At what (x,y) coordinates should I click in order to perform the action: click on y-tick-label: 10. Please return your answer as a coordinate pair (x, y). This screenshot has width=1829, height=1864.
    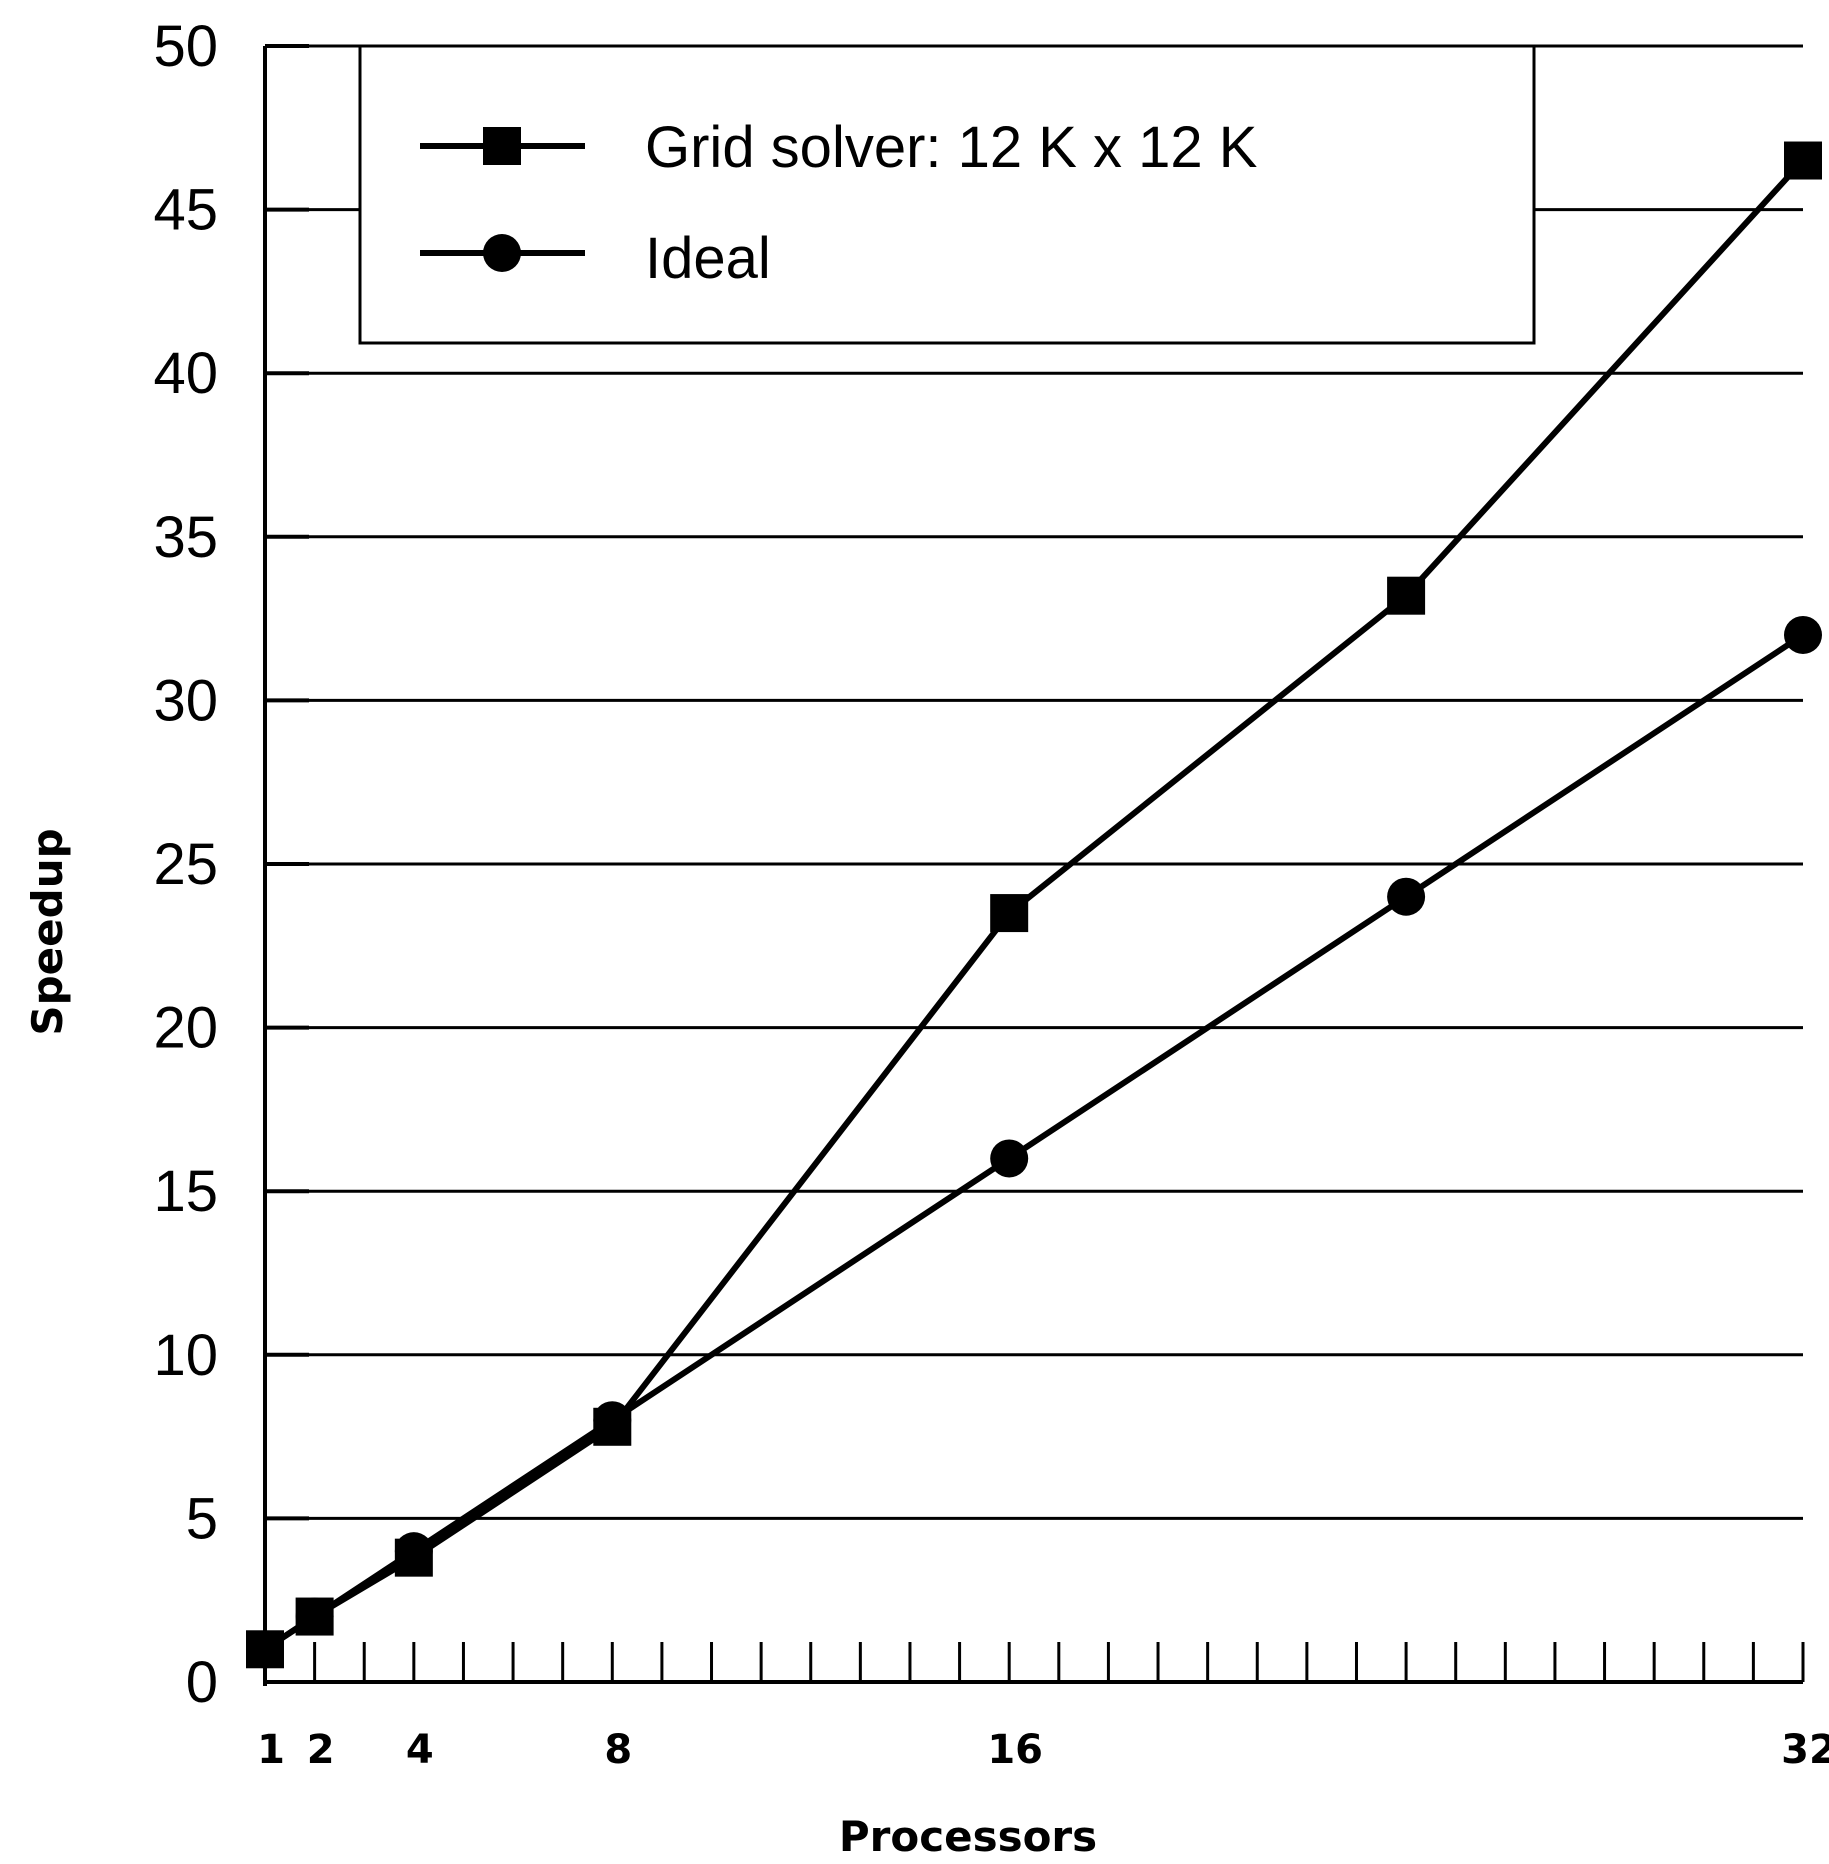
    Looking at the image, I should click on (185, 1355).